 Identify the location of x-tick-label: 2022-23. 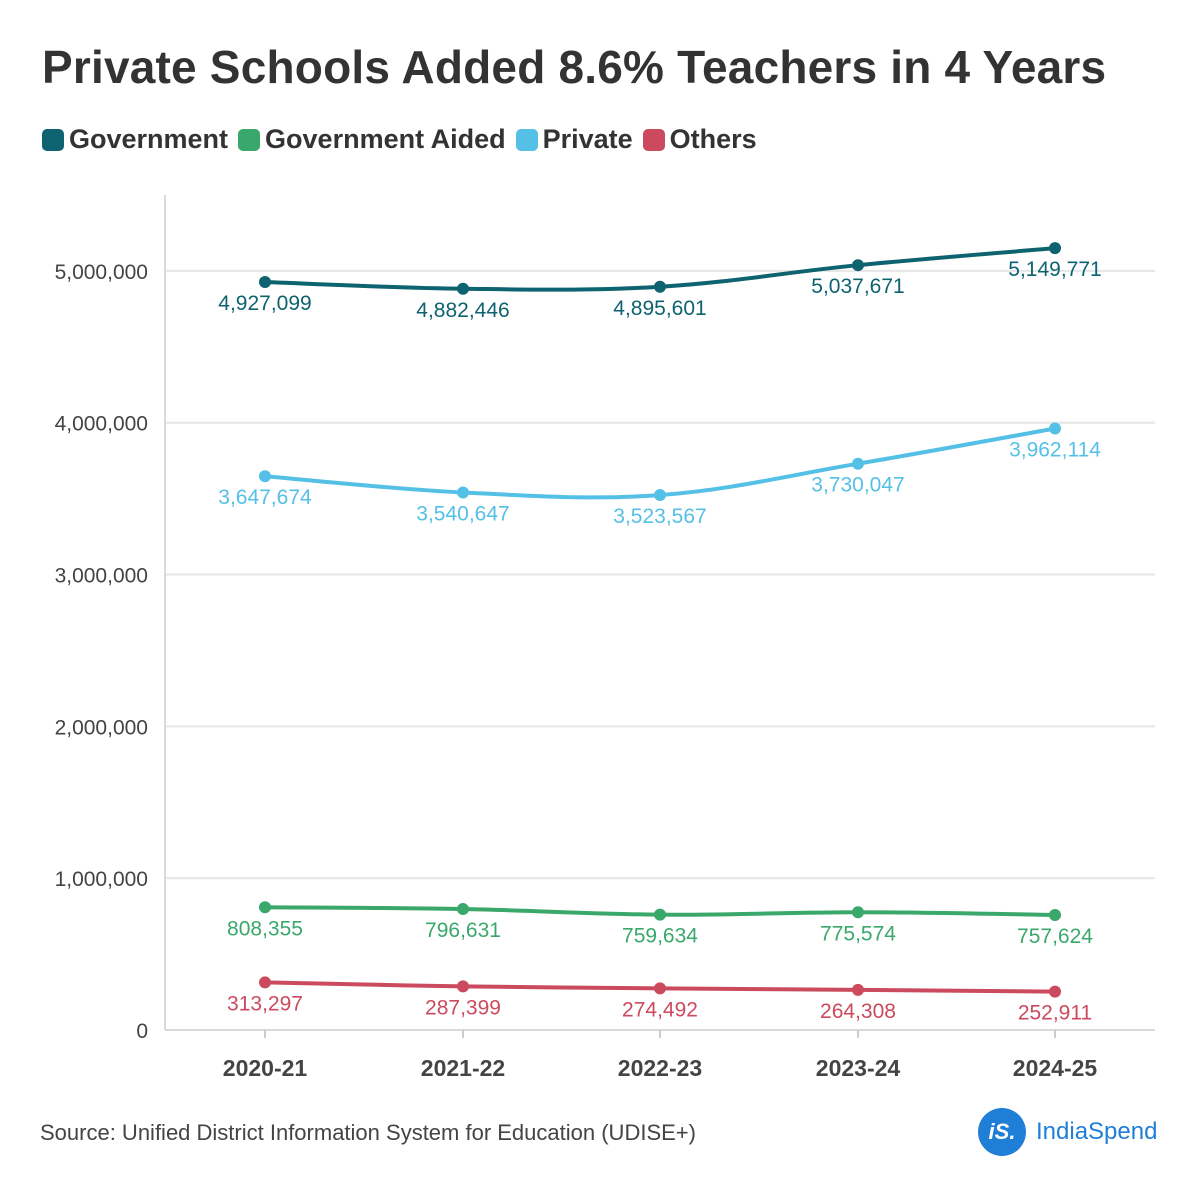
(660, 1068).